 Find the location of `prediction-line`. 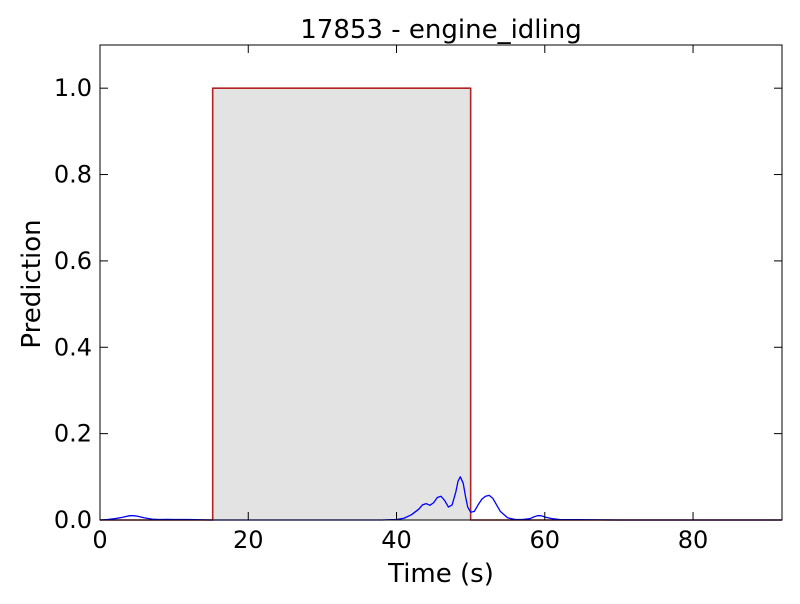

prediction-line is located at coordinates (440, 498).